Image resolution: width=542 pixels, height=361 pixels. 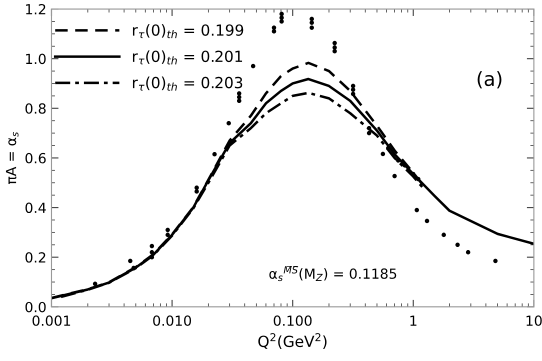 I want to click on legend-label: r$_{τ}$(0)$_{th}$ = 0.201, so click(x=187, y=57).